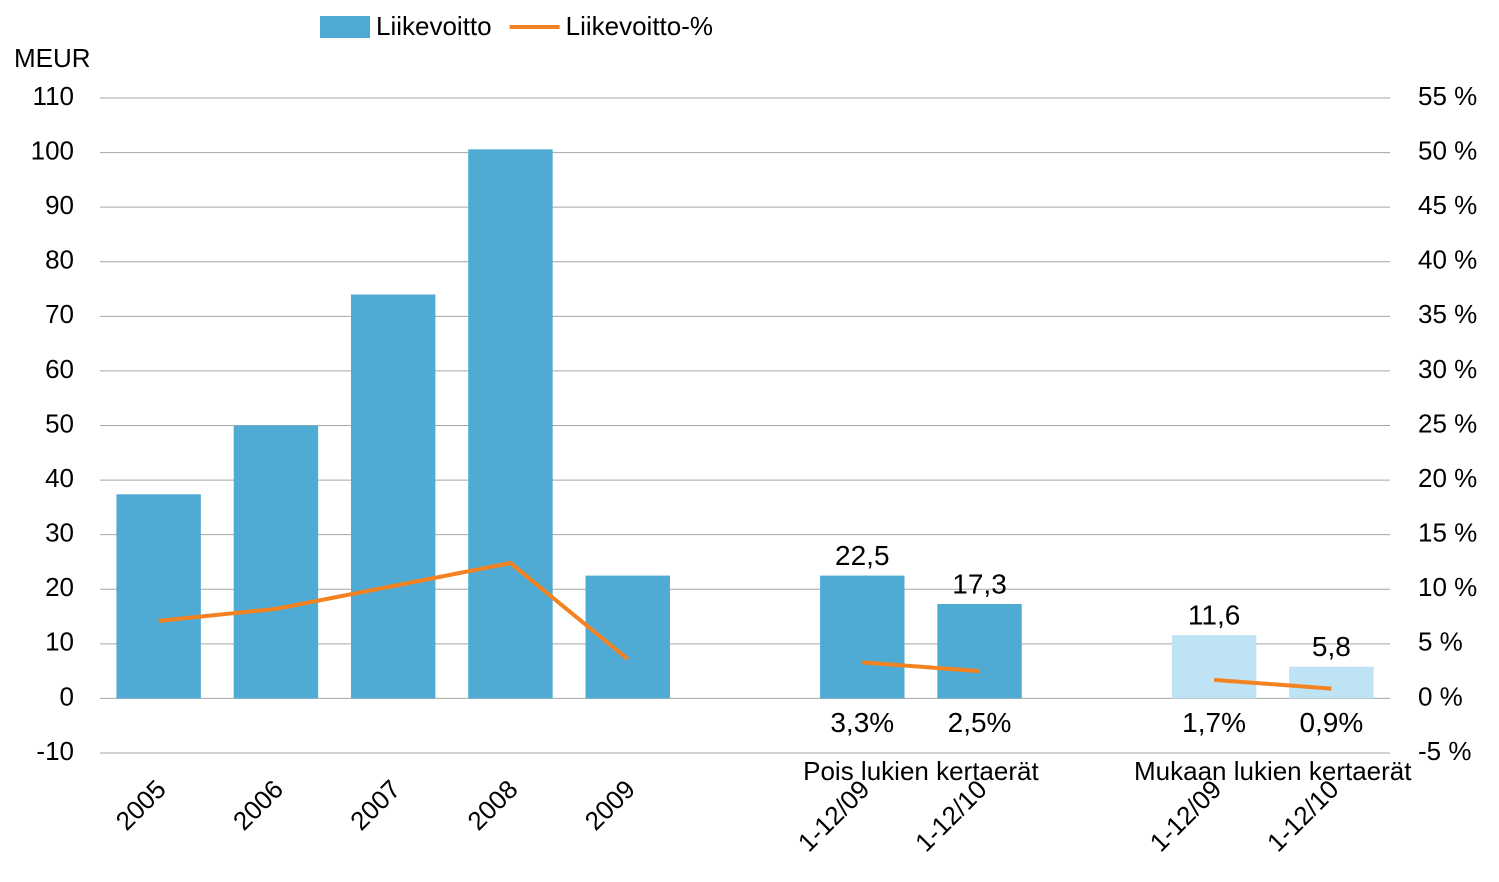 Image resolution: width=1499 pixels, height=882 pixels. I want to click on group-label: Pois lukien kertaerät, so click(921, 771).